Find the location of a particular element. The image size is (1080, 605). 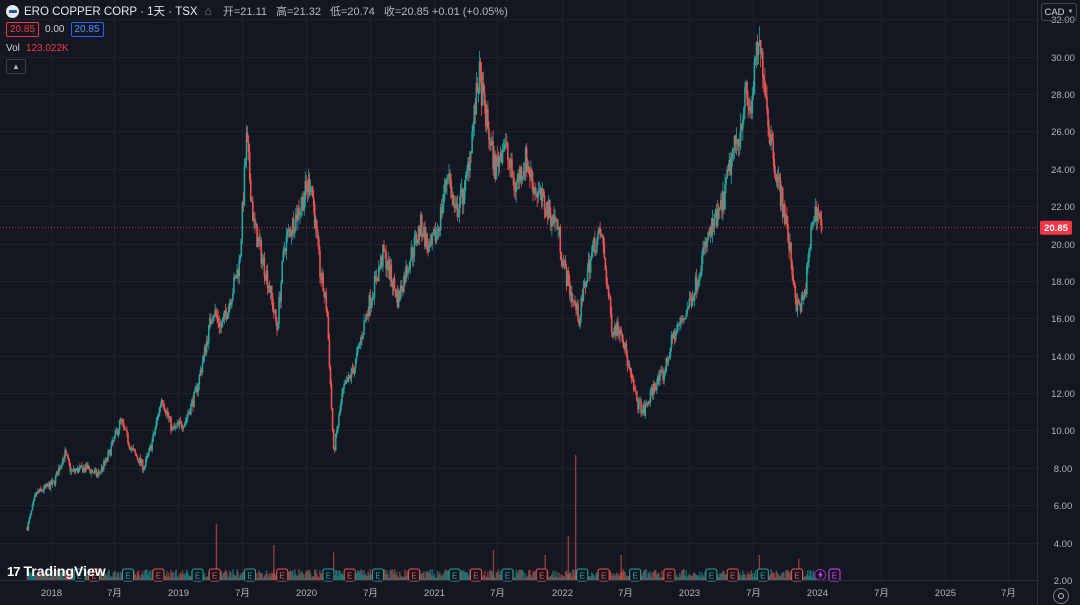

earnings-marker-label: E is located at coordinates (79, 576).